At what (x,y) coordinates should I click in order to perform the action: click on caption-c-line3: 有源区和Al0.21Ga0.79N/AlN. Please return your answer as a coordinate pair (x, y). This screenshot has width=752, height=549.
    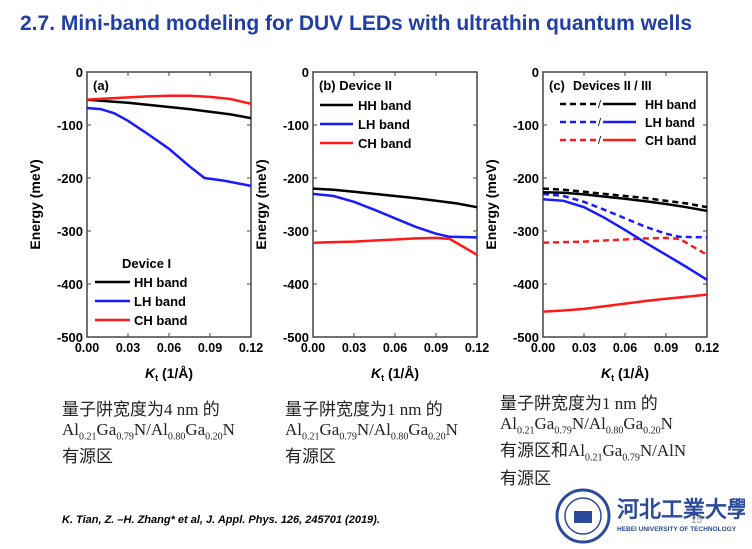
    Looking at the image, I should click on (593, 452).